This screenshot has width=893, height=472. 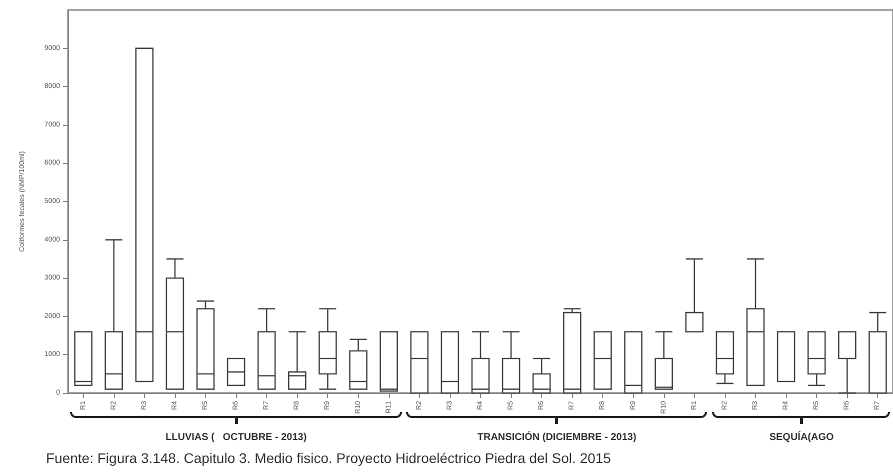 What do you see at coordinates (556, 437) in the screenshot?
I see `text: TRANSICIÓN (DICIEMBRE - 2013)` at bounding box center [556, 437].